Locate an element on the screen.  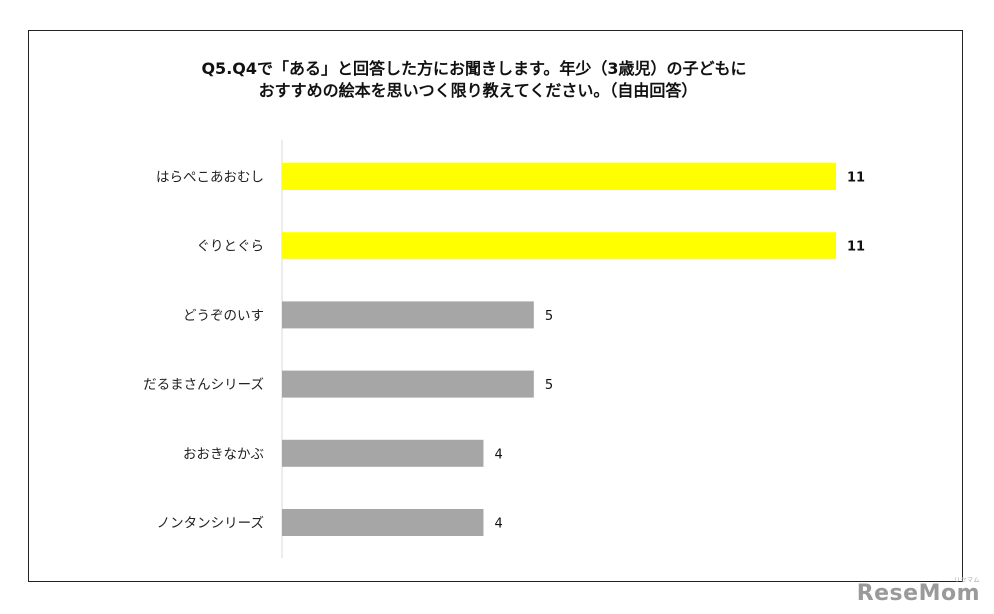
watermark-text: ReseMom is located at coordinates (918, 593).